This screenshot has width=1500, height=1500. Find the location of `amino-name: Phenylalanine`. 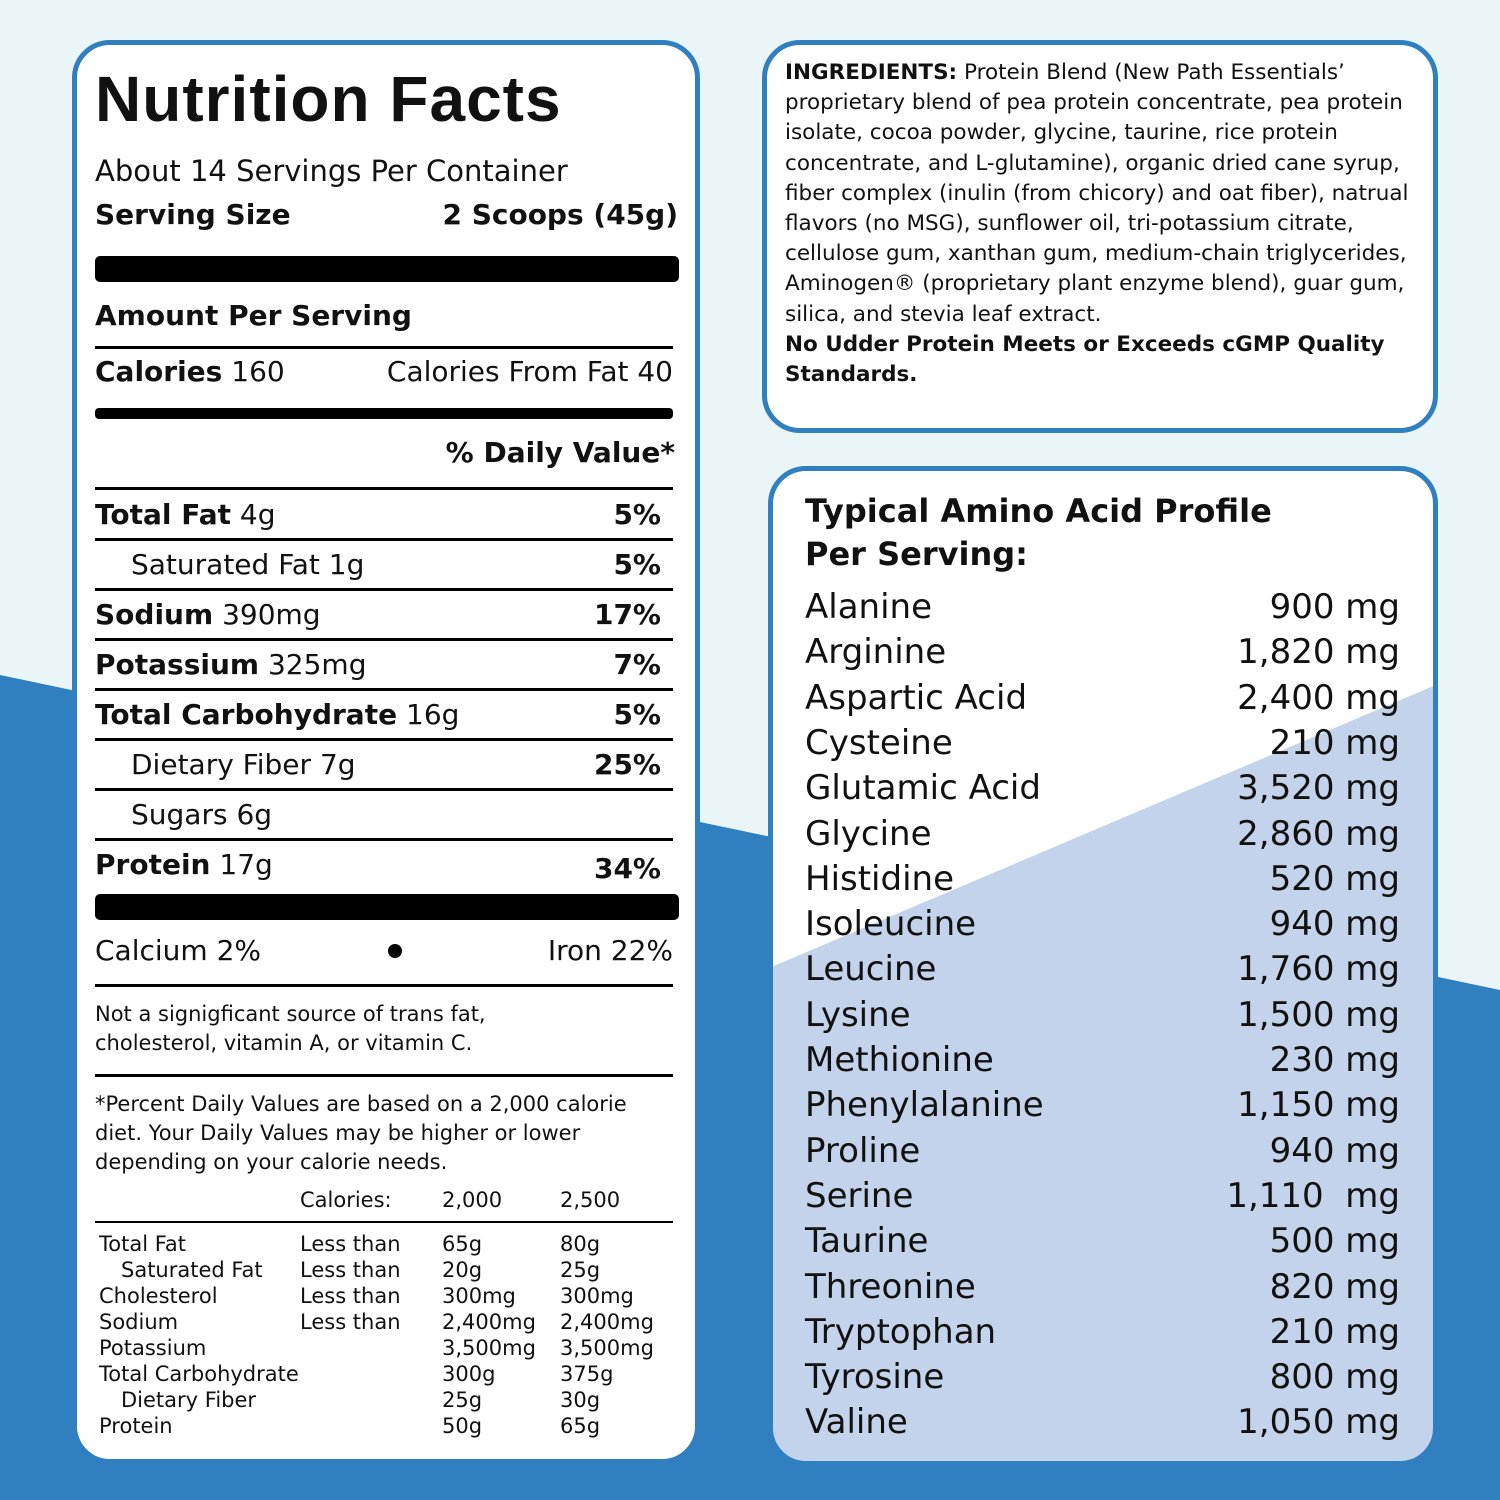

amino-name: Phenylalanine is located at coordinates (924, 1105).